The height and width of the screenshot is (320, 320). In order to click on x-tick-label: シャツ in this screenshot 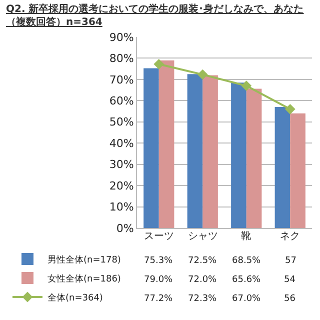, I will do `click(203, 236)`.